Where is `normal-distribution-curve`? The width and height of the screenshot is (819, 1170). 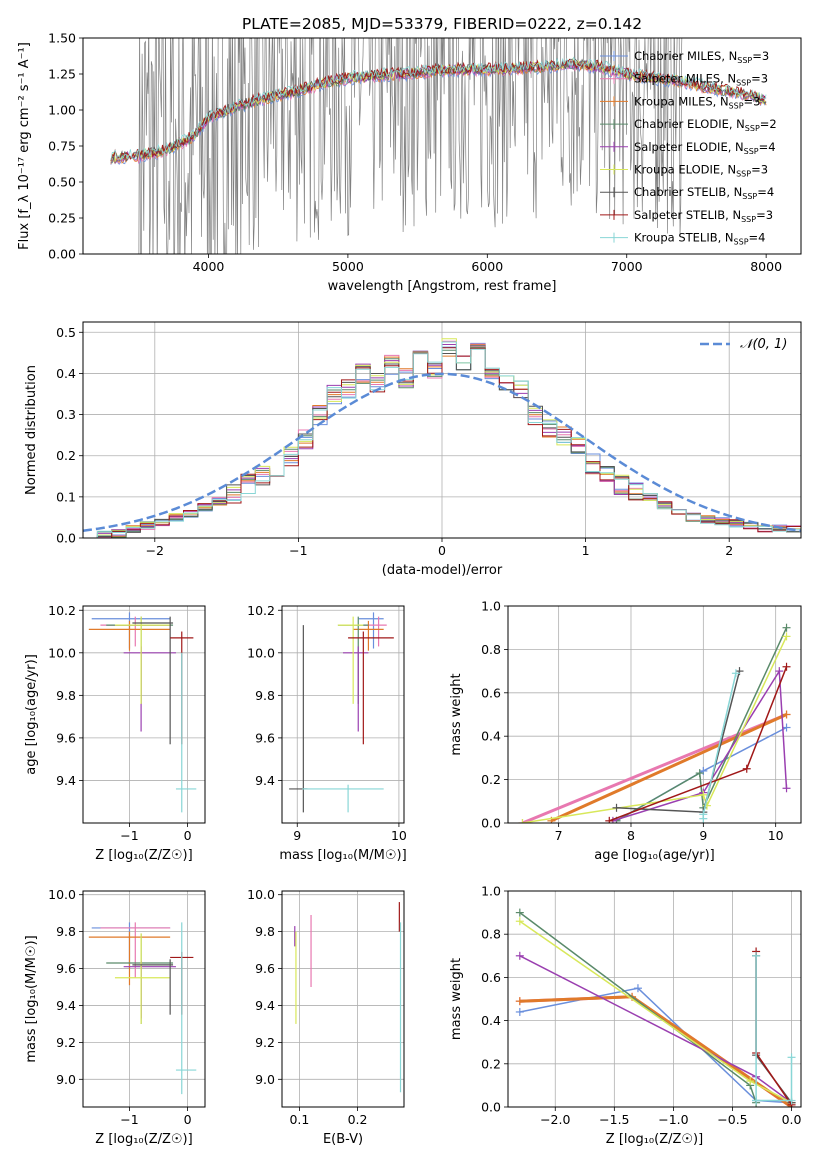
normal-distribution-curve is located at coordinates (442, 452).